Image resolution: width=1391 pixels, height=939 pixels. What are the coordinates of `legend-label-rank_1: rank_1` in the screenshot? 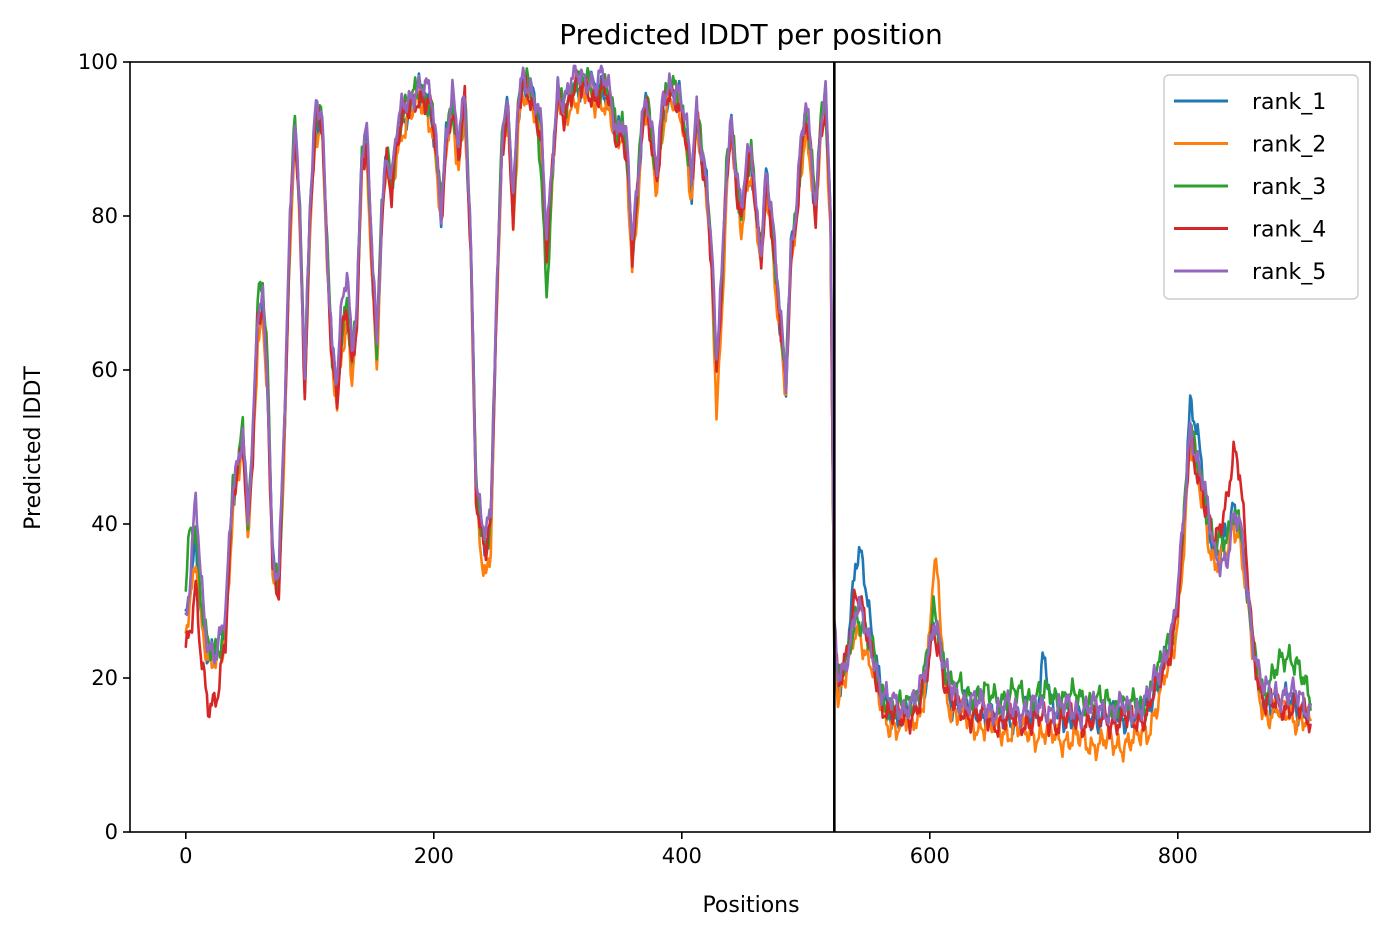 It's located at (1289, 102).